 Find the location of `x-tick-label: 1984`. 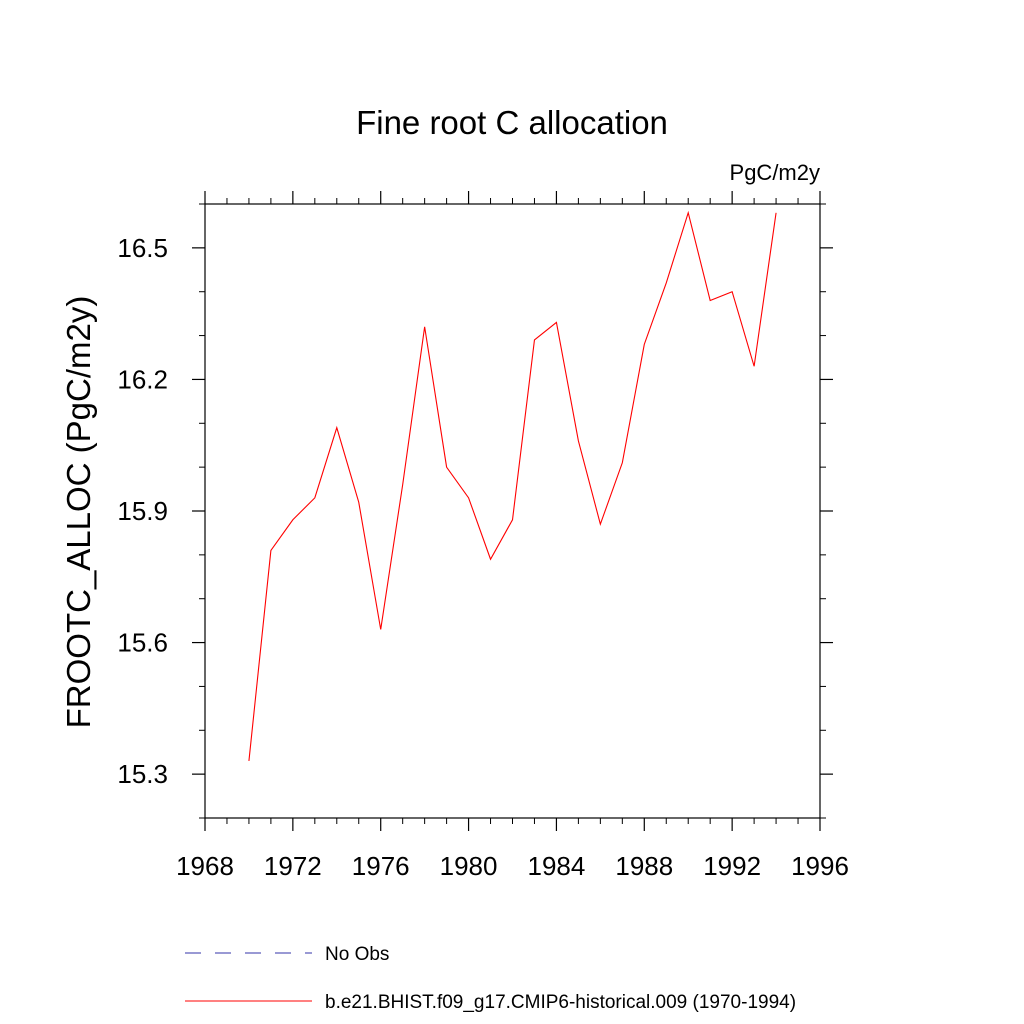

x-tick-label: 1984 is located at coordinates (557, 866).